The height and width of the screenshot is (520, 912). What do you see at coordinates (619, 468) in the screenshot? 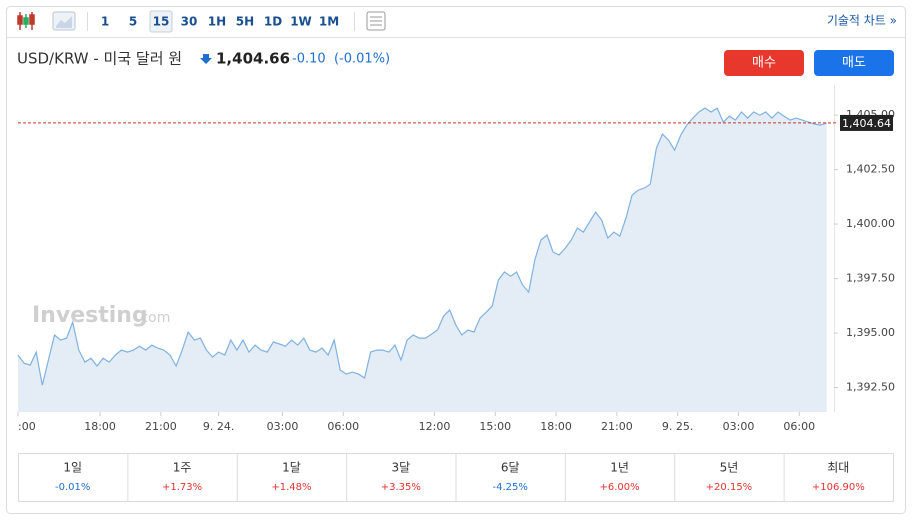
I see `period-label: 1년` at bounding box center [619, 468].